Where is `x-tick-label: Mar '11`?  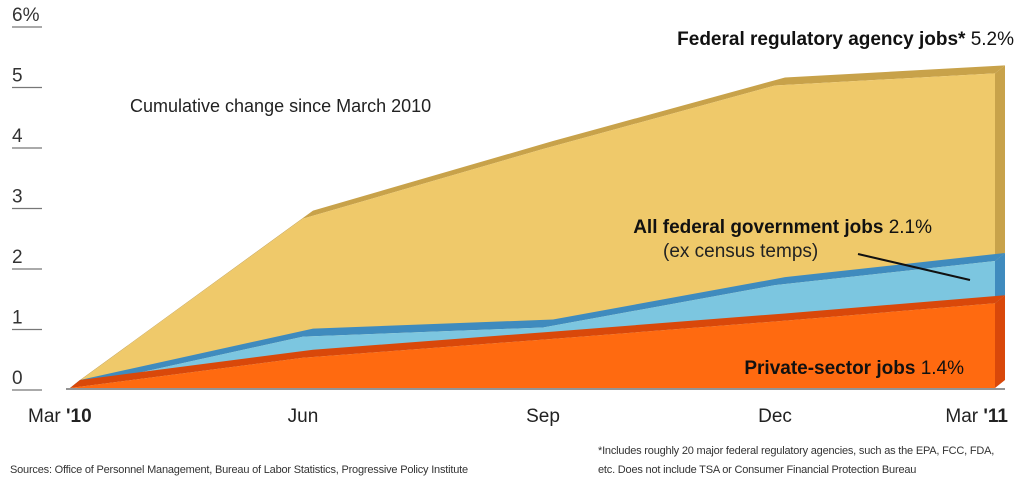 x-tick-label: Mar '11 is located at coordinates (976, 416).